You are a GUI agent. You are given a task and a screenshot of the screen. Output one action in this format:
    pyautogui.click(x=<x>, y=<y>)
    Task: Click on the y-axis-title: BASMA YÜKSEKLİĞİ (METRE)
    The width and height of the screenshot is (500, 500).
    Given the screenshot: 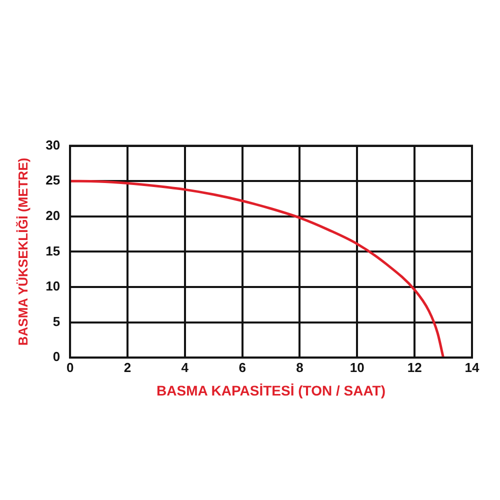 What is the action you would take?
    pyautogui.click(x=22, y=252)
    